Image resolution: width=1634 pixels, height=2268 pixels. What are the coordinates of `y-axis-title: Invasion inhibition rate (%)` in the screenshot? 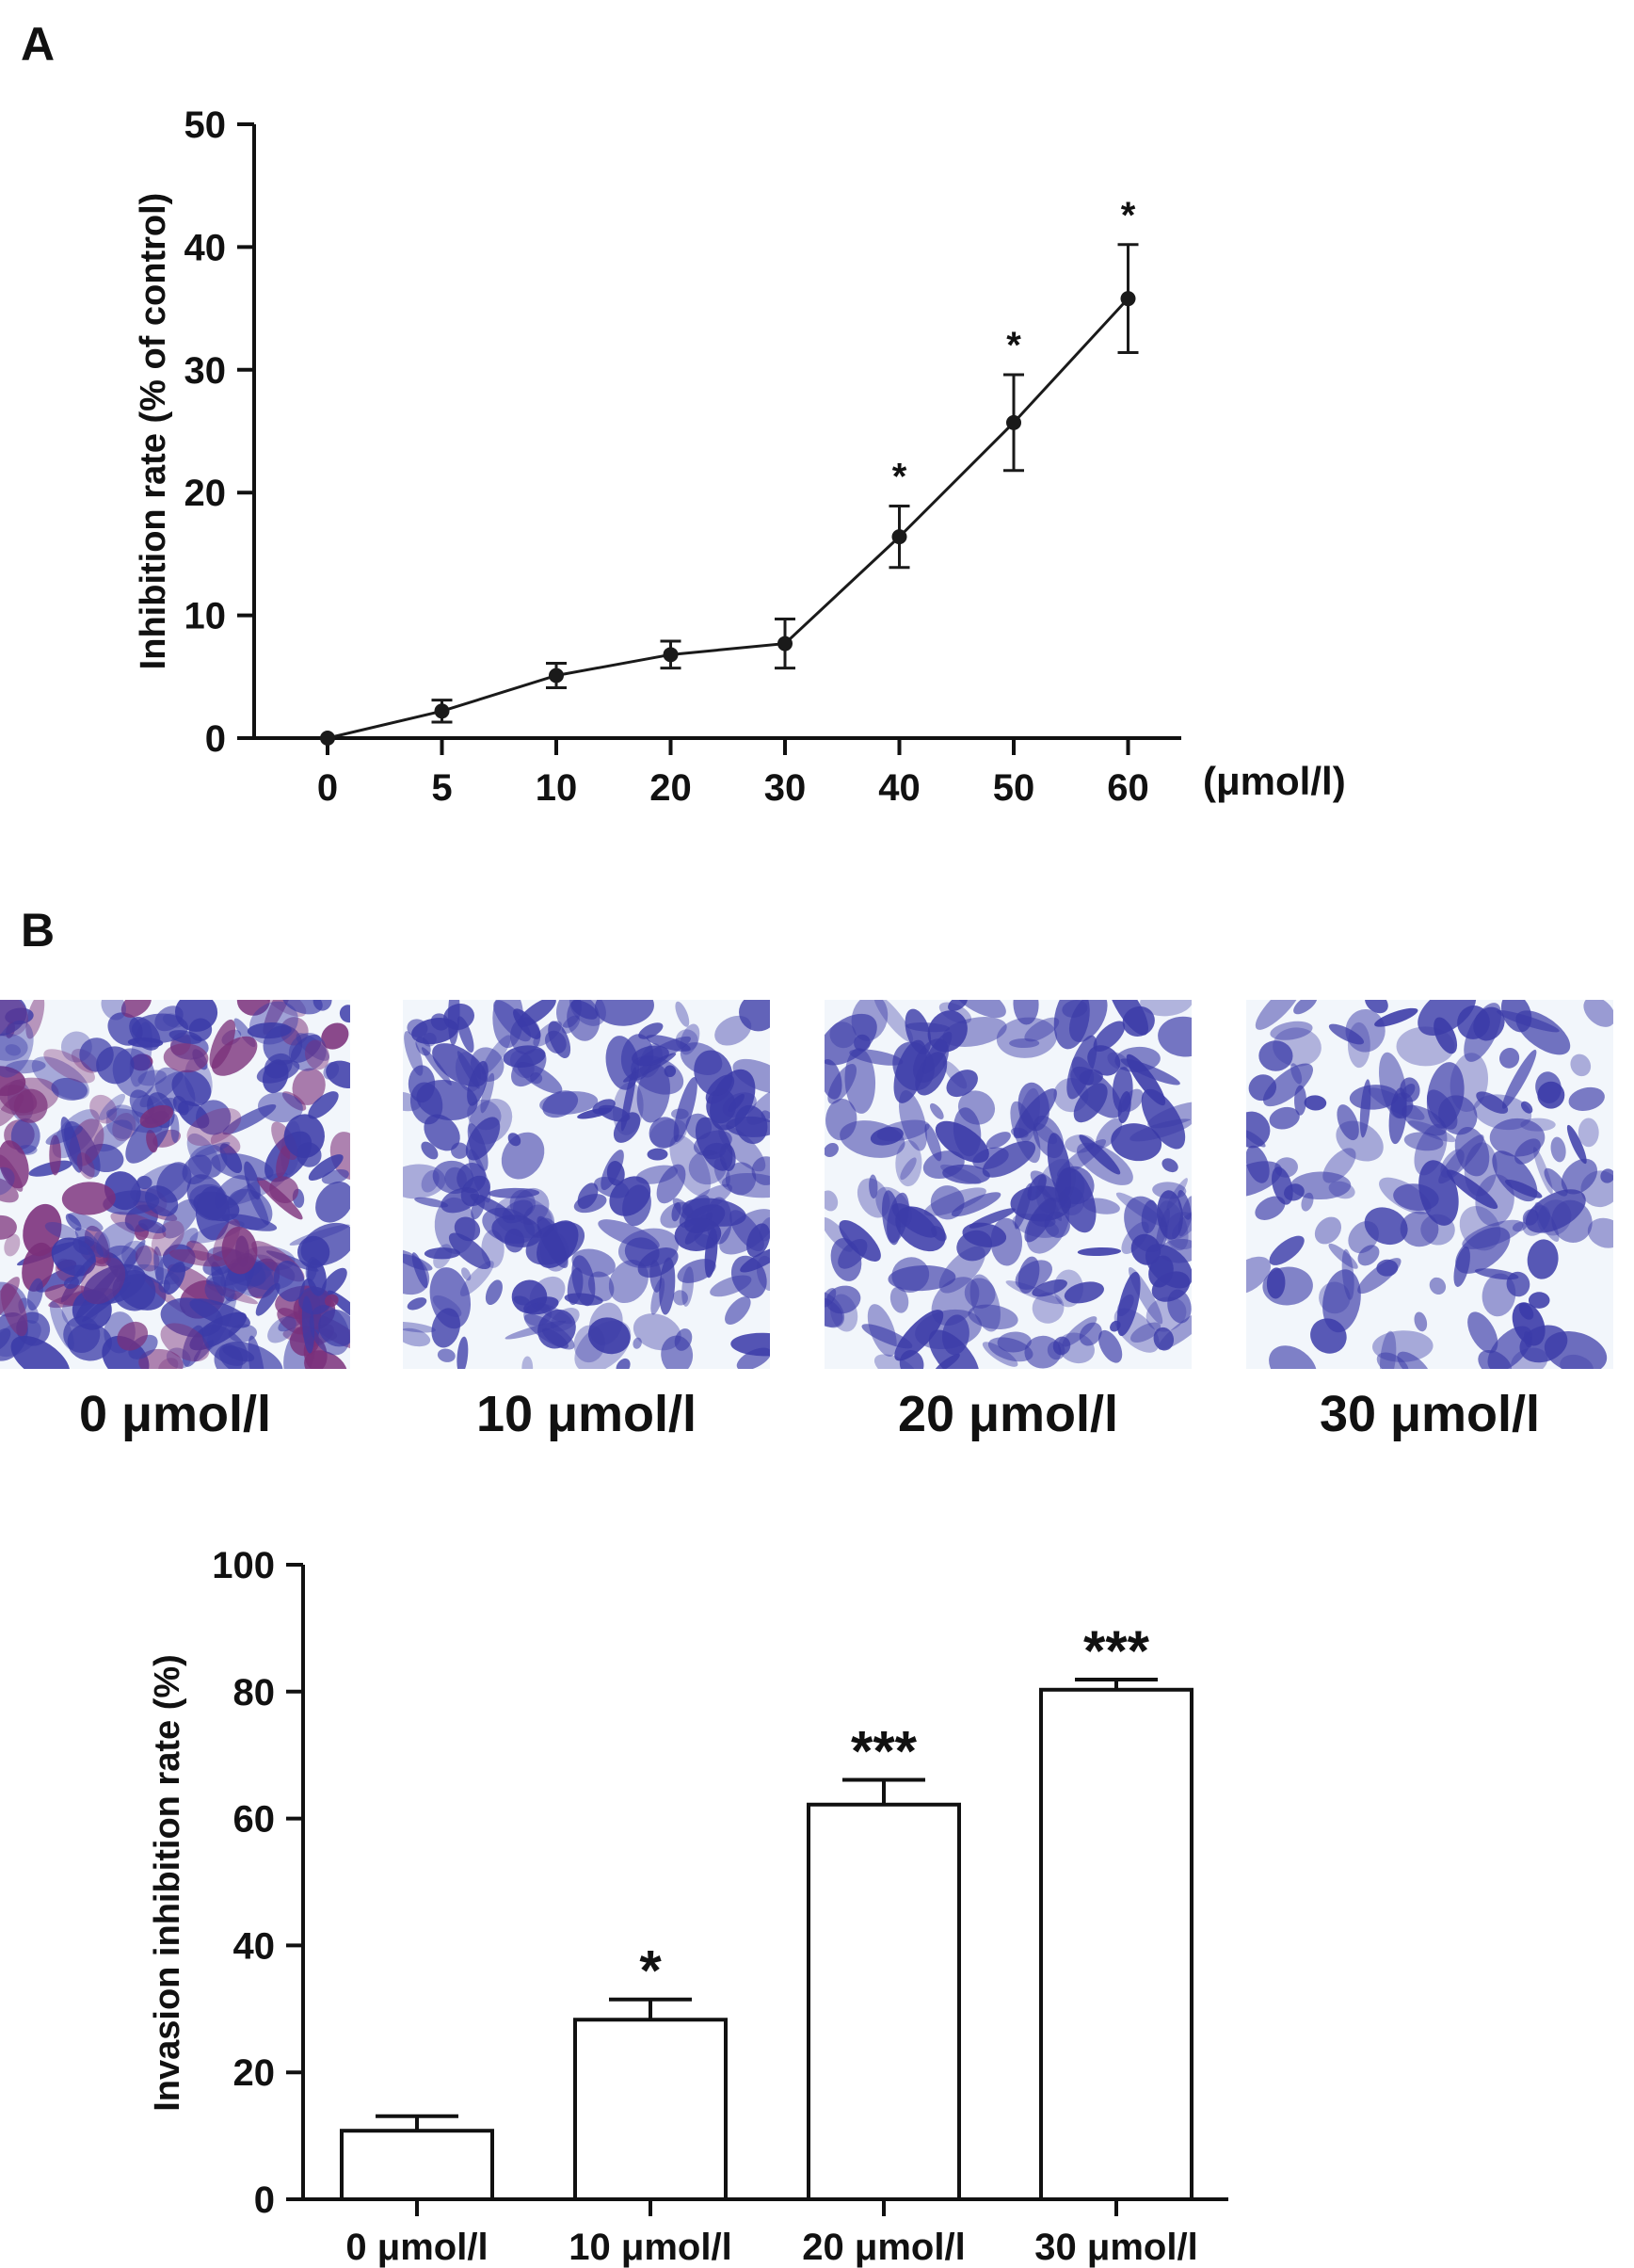 It's located at (167, 1883).